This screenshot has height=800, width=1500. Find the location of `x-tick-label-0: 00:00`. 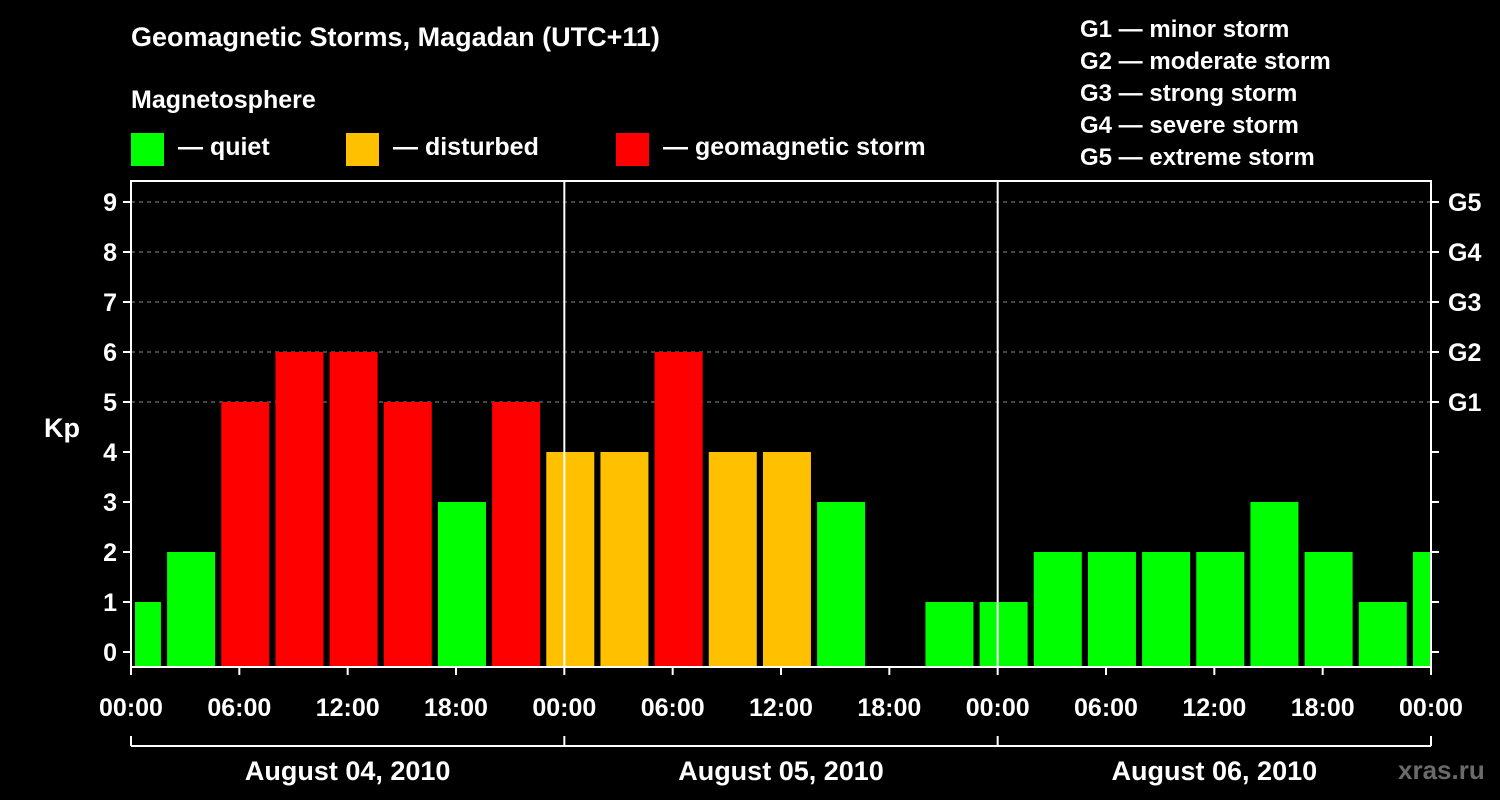

x-tick-label-0: 00:00 is located at coordinates (131, 708).